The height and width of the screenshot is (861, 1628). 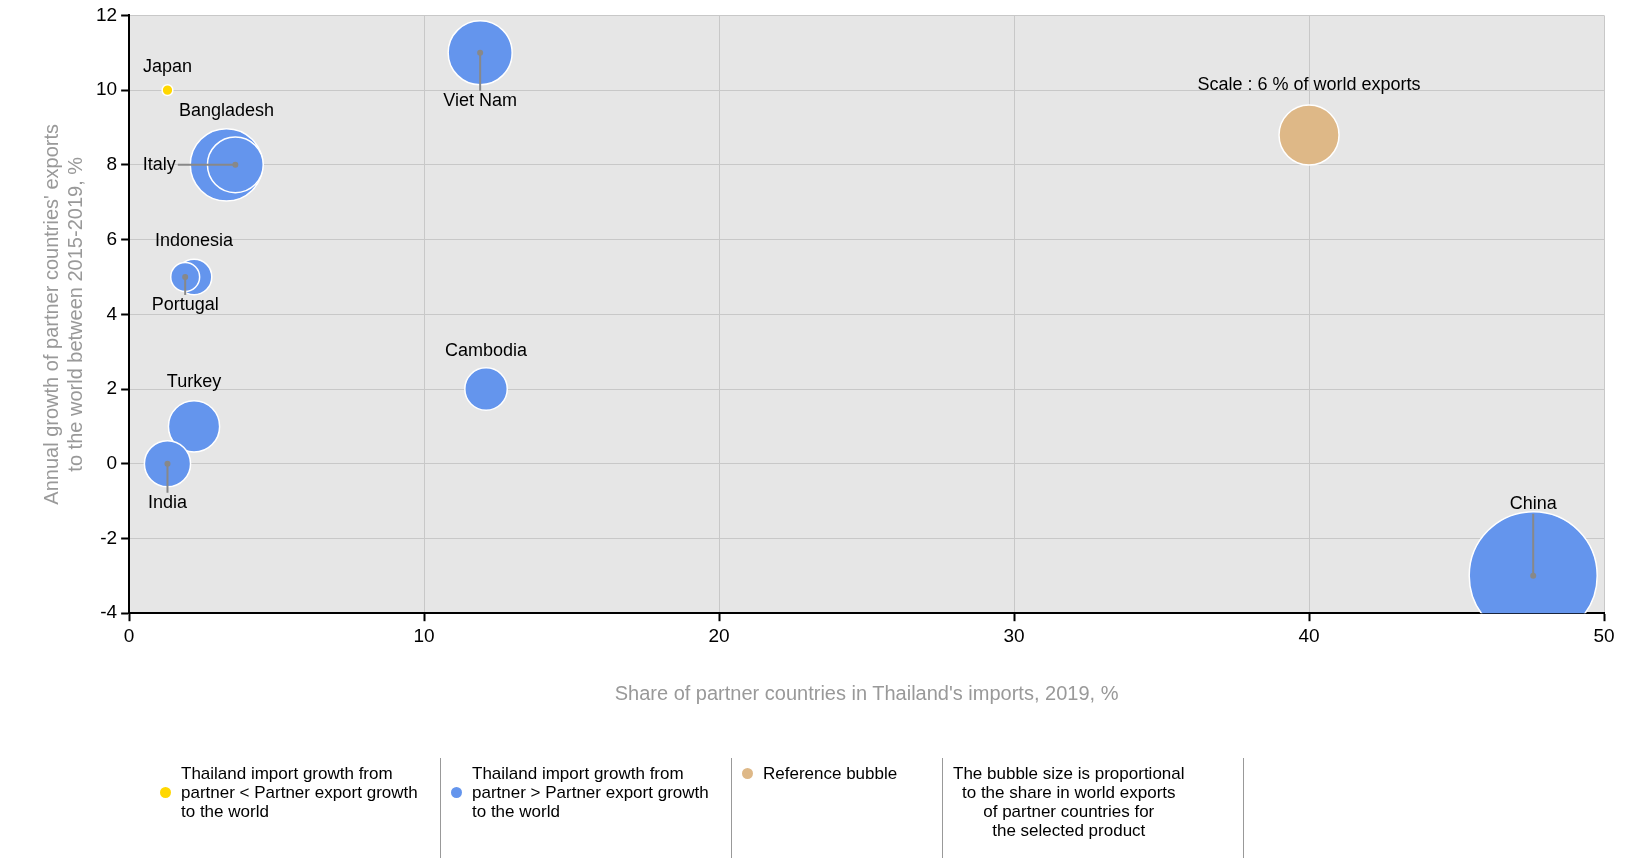 What do you see at coordinates (112, 238) in the screenshot?
I see `y-tick-label: 6` at bounding box center [112, 238].